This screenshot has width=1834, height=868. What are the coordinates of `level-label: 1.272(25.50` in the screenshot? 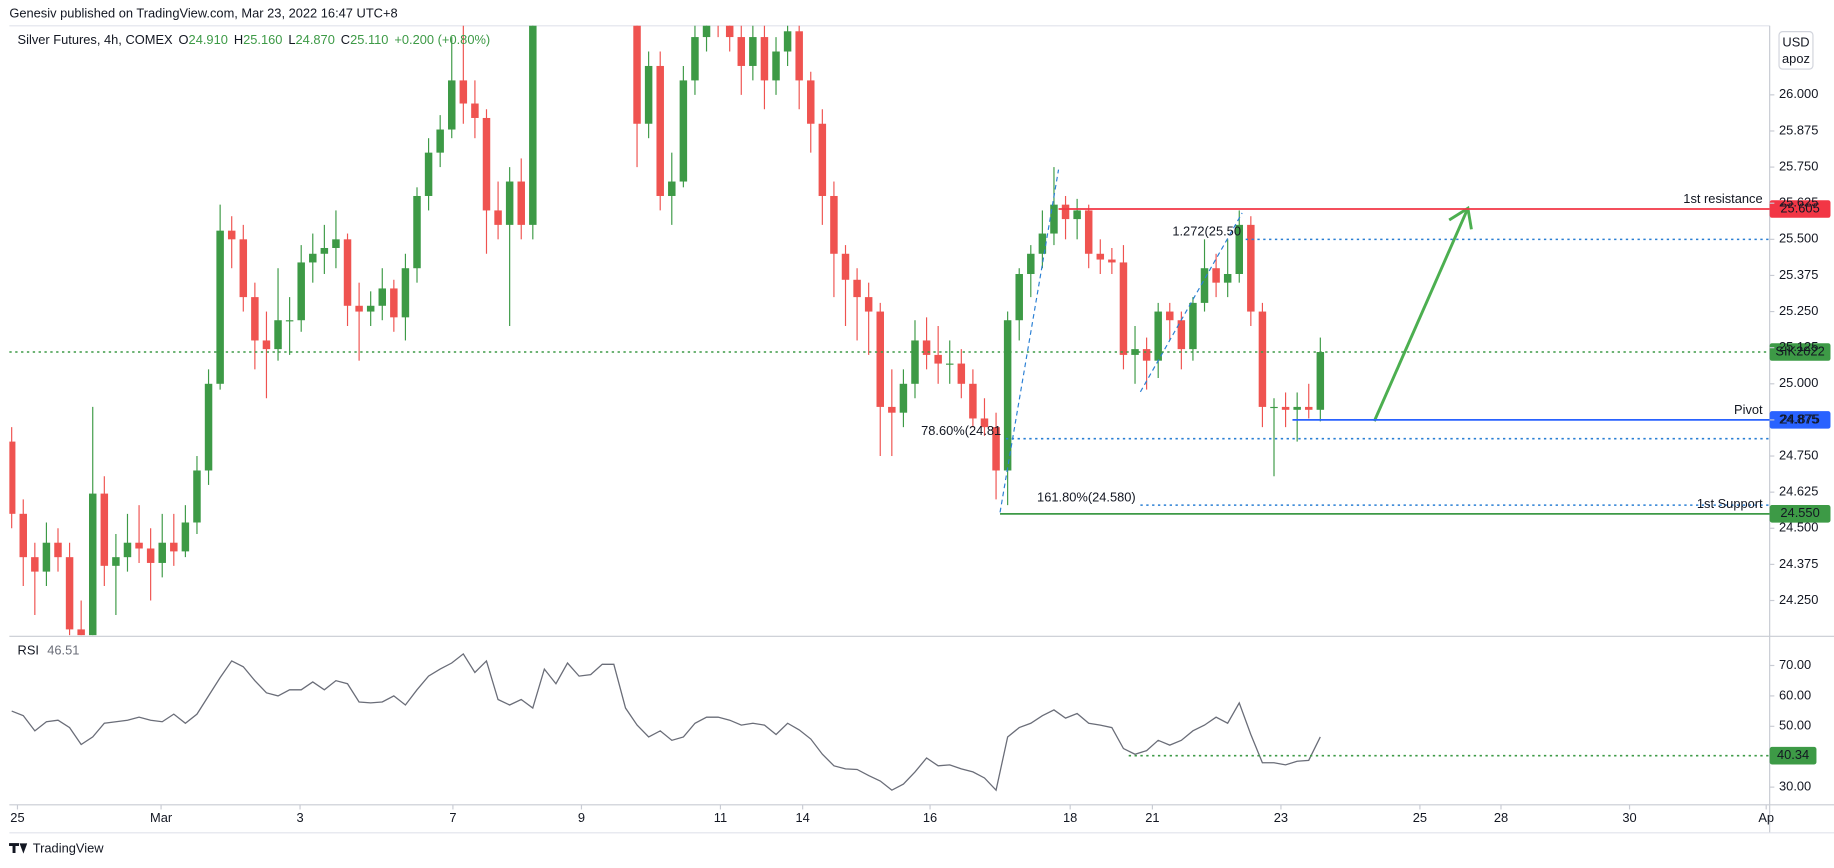 It's located at (1206, 231).